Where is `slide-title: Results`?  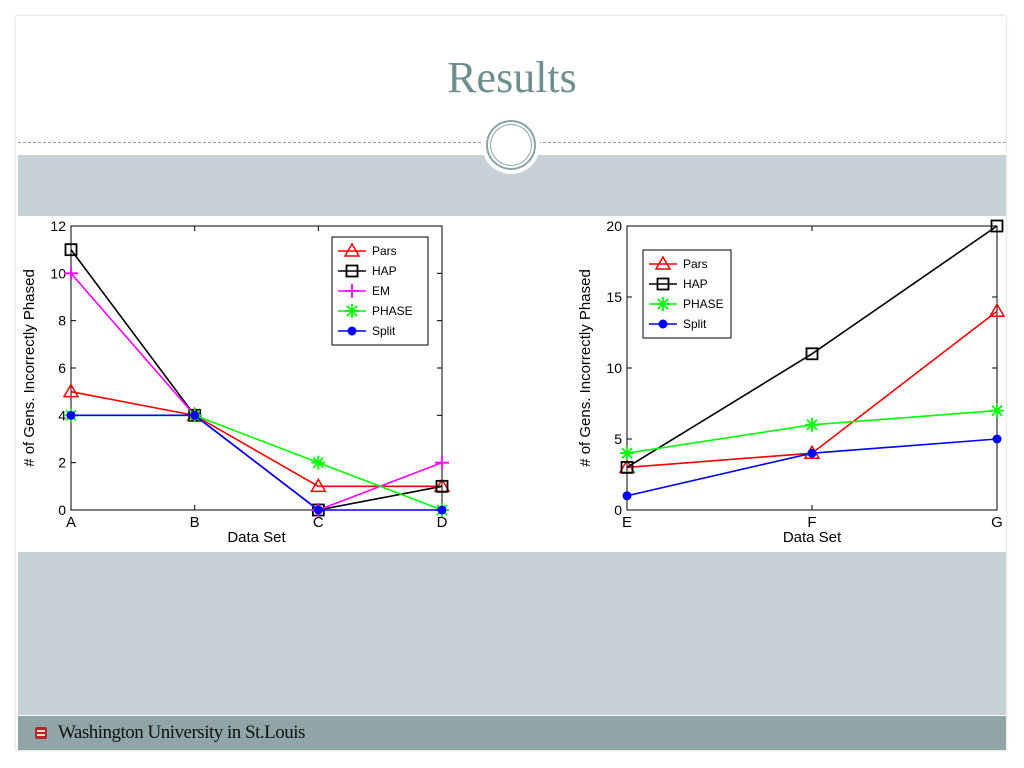 slide-title: Results is located at coordinates (512, 77).